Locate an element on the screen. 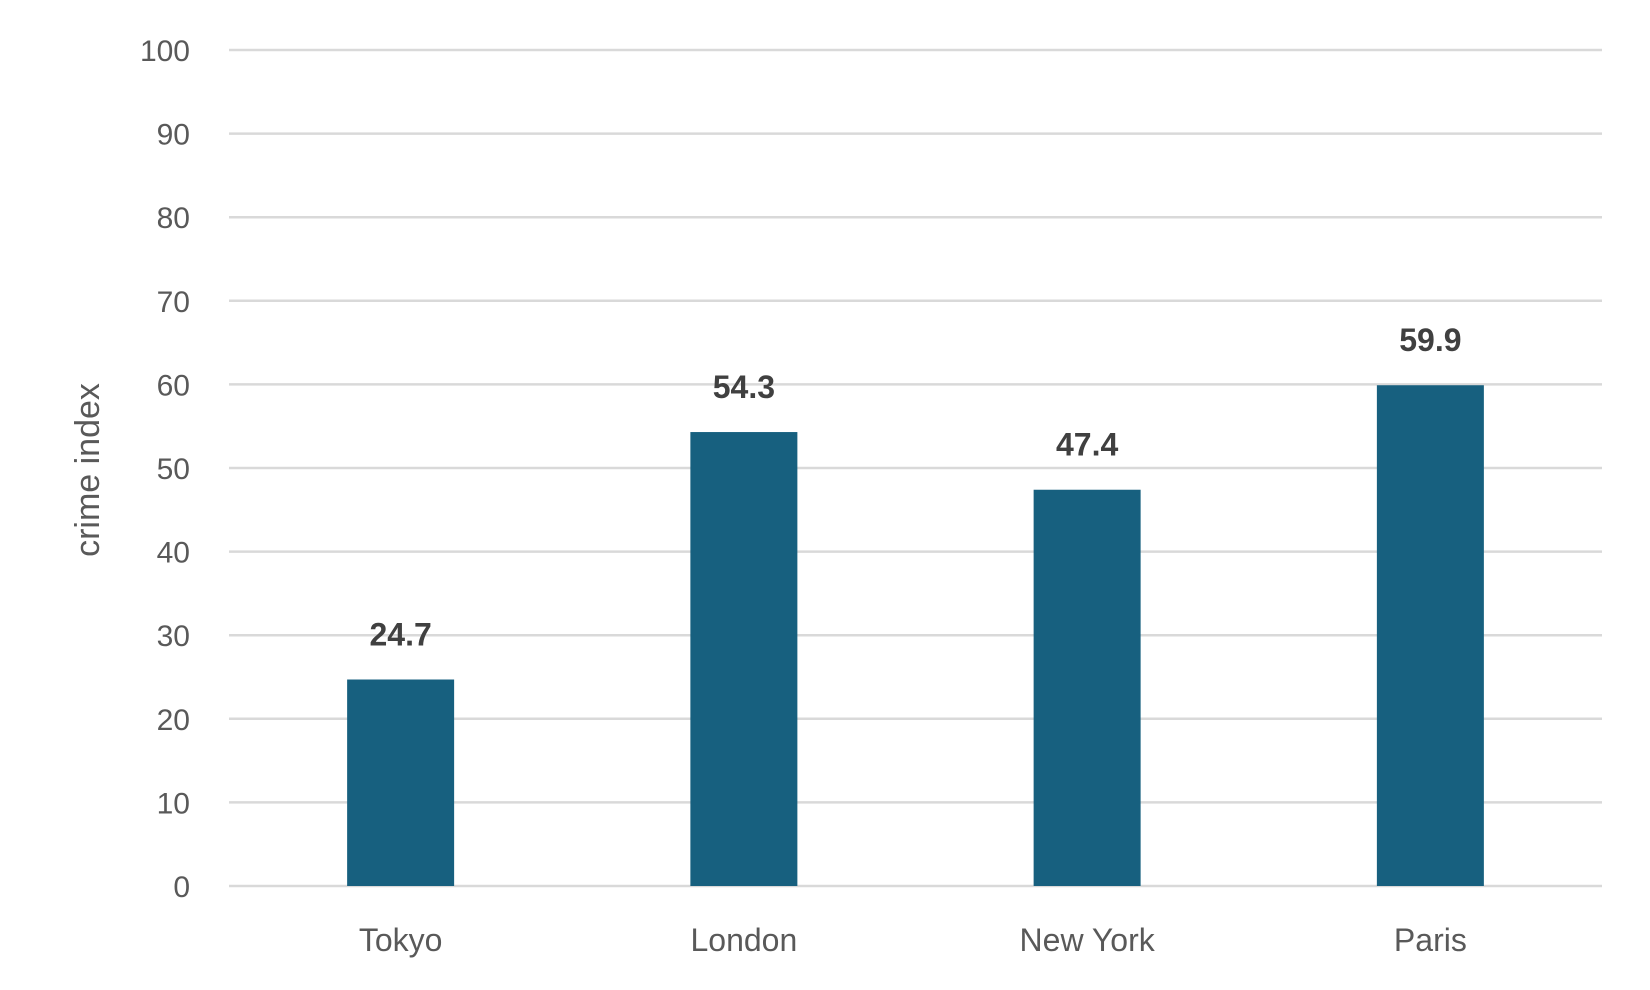  y-tick-label: 80 is located at coordinates (173, 218).